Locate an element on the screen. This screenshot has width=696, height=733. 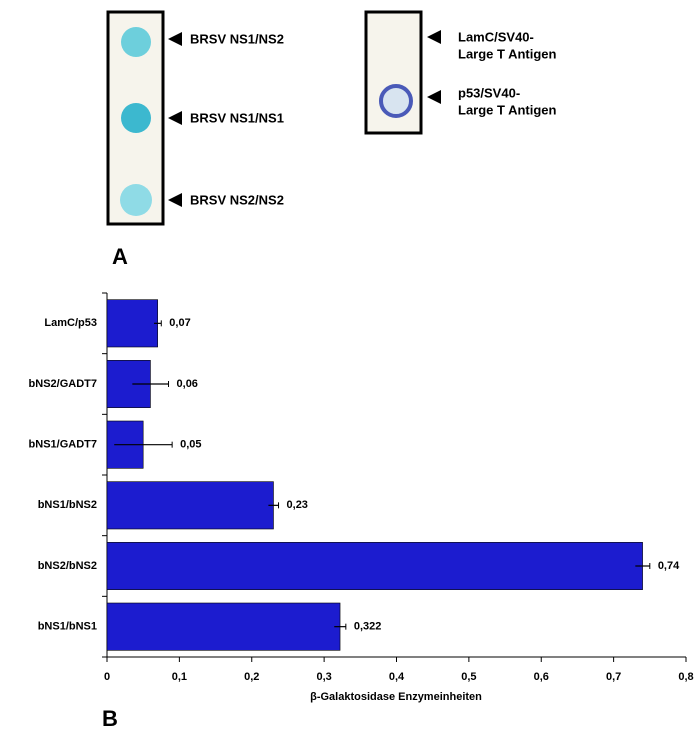
x-tick-label: 0,6 is located at coordinates (541, 677).